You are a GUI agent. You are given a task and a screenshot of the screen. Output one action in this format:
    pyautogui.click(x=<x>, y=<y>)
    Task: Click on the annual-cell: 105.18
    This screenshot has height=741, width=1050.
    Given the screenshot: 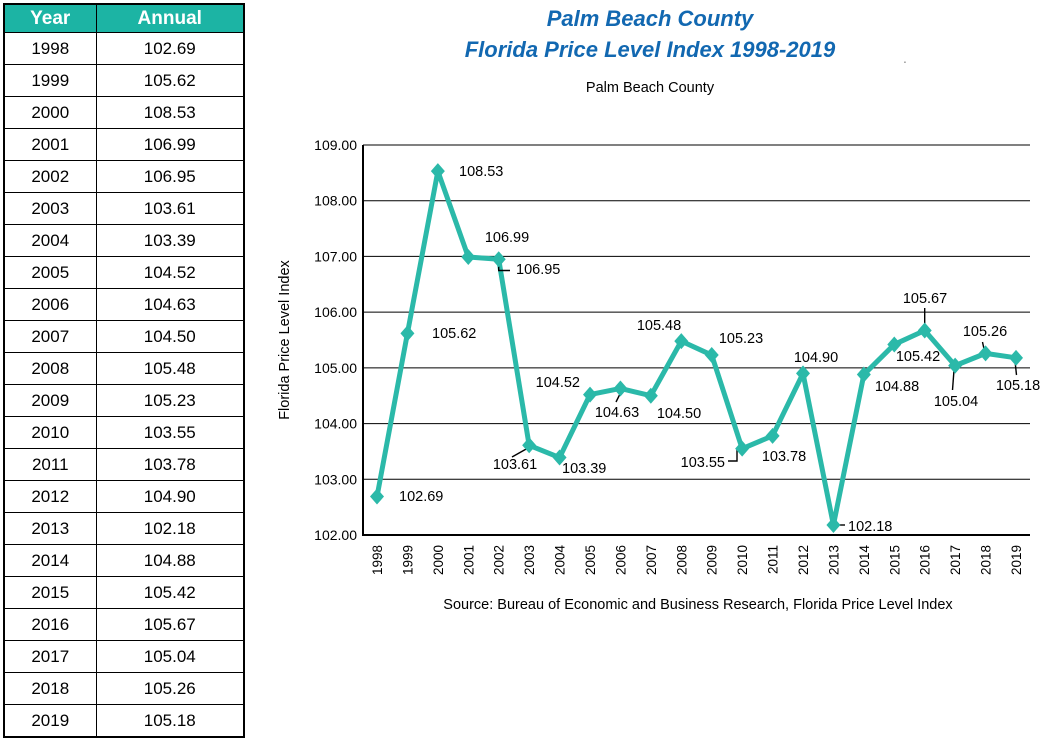 What is the action you would take?
    pyautogui.click(x=170, y=721)
    